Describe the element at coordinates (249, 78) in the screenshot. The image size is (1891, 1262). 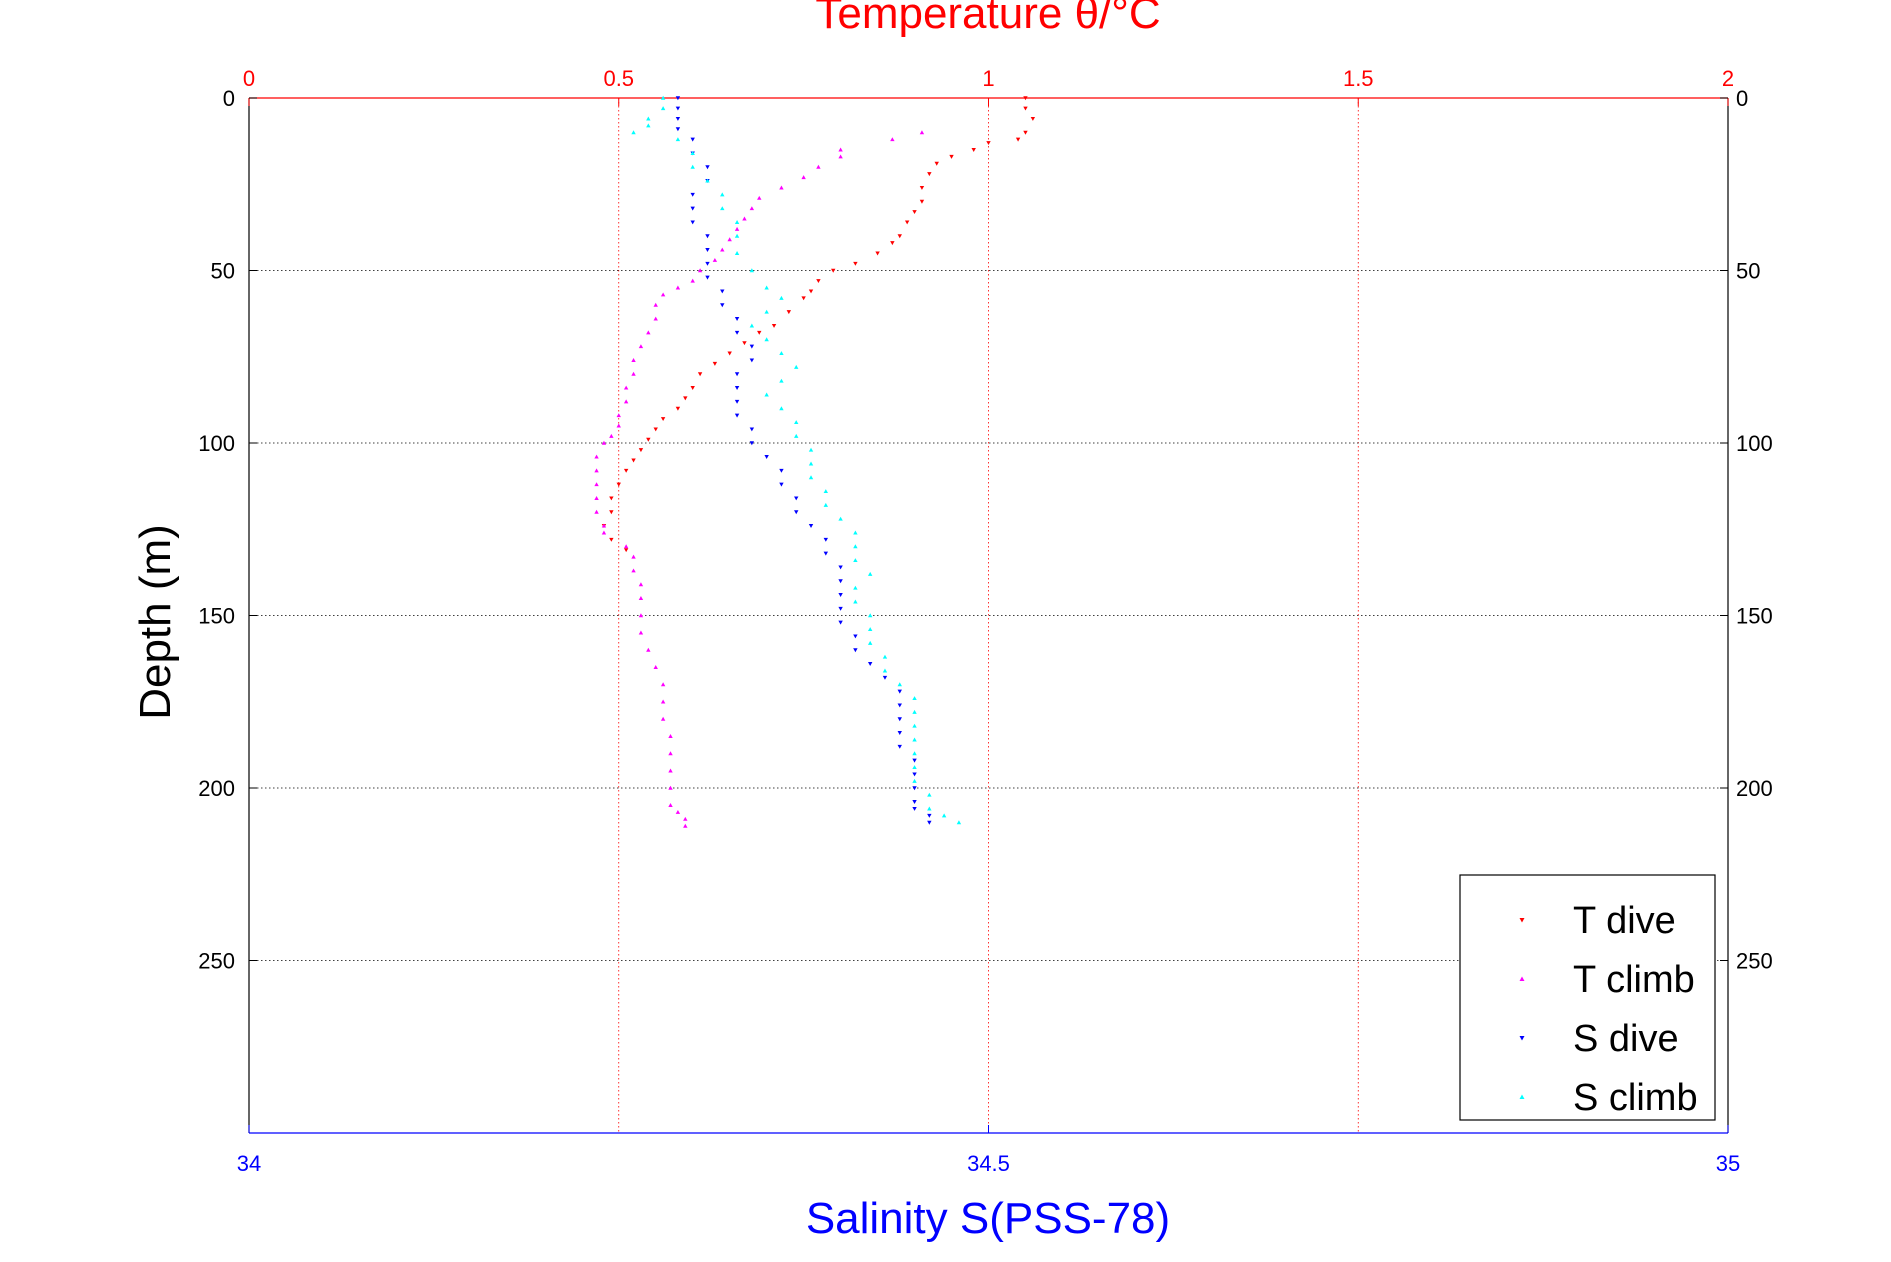
I see `top-tick-label: 0` at that location.